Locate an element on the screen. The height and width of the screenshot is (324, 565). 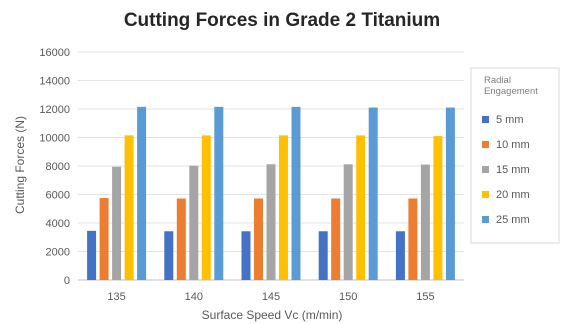
legend-items: 5 mm 10 mm 15 mm 20 mm 25 mm is located at coordinates (506, 170).